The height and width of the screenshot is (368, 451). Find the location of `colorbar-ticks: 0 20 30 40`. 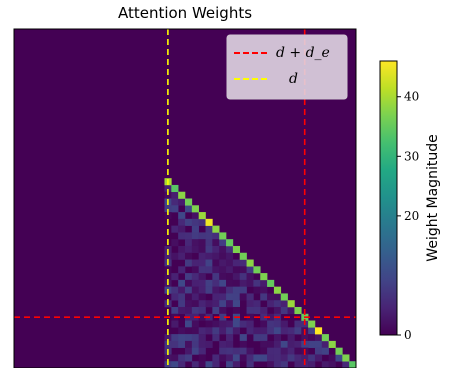

colorbar-ticks: 0 20 30 40 is located at coordinates (408, 216).